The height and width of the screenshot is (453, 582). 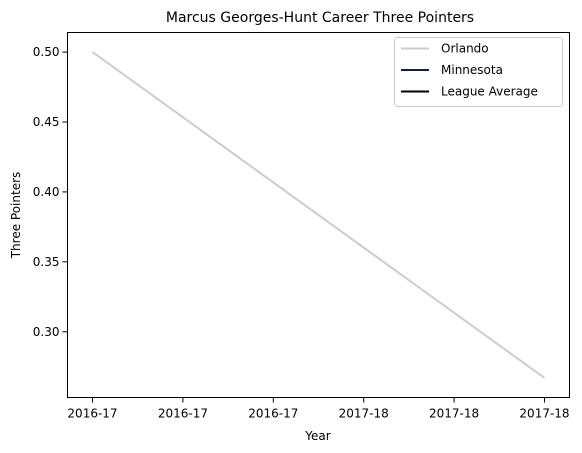 I want to click on y-tick-label: 0.50, so click(x=46, y=52).